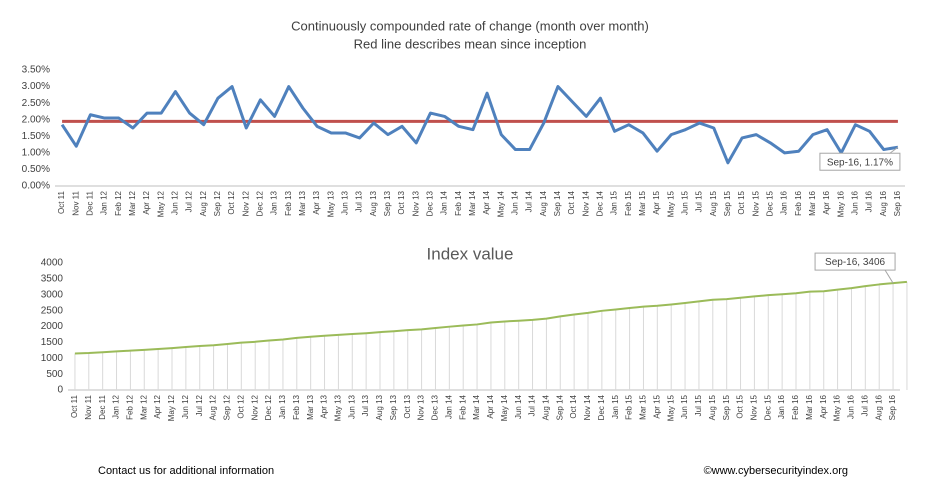 This screenshot has width=946, height=481. What do you see at coordinates (157, 406) in the screenshot?
I see `x-tick-label: Apr 12` at bounding box center [157, 406].